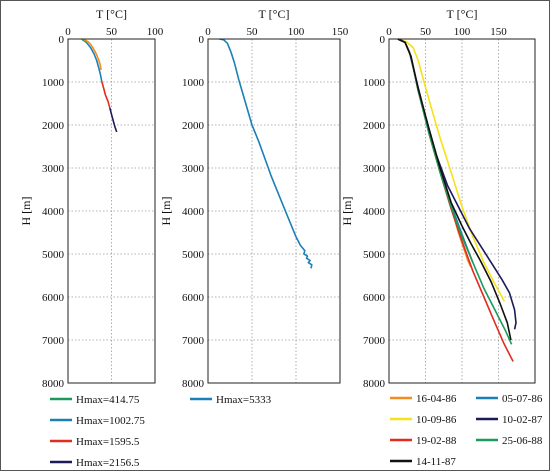  Describe the element at coordinates (436, 462) in the screenshot. I see `legend-label: 14-11-87` at that location.